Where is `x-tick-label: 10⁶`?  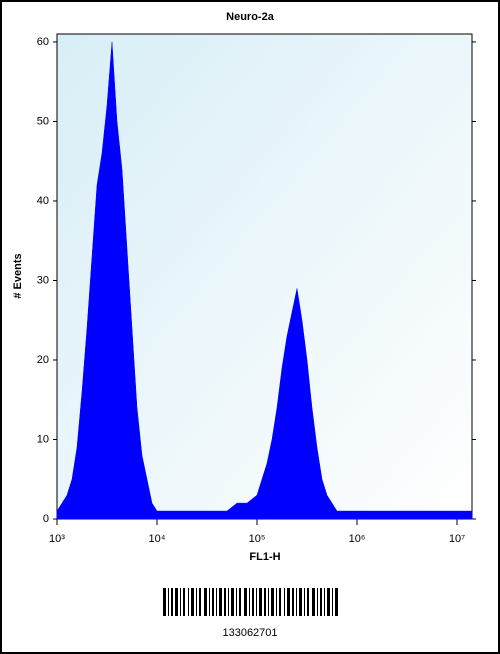
x-tick-label: 10⁶ is located at coordinates (357, 539).